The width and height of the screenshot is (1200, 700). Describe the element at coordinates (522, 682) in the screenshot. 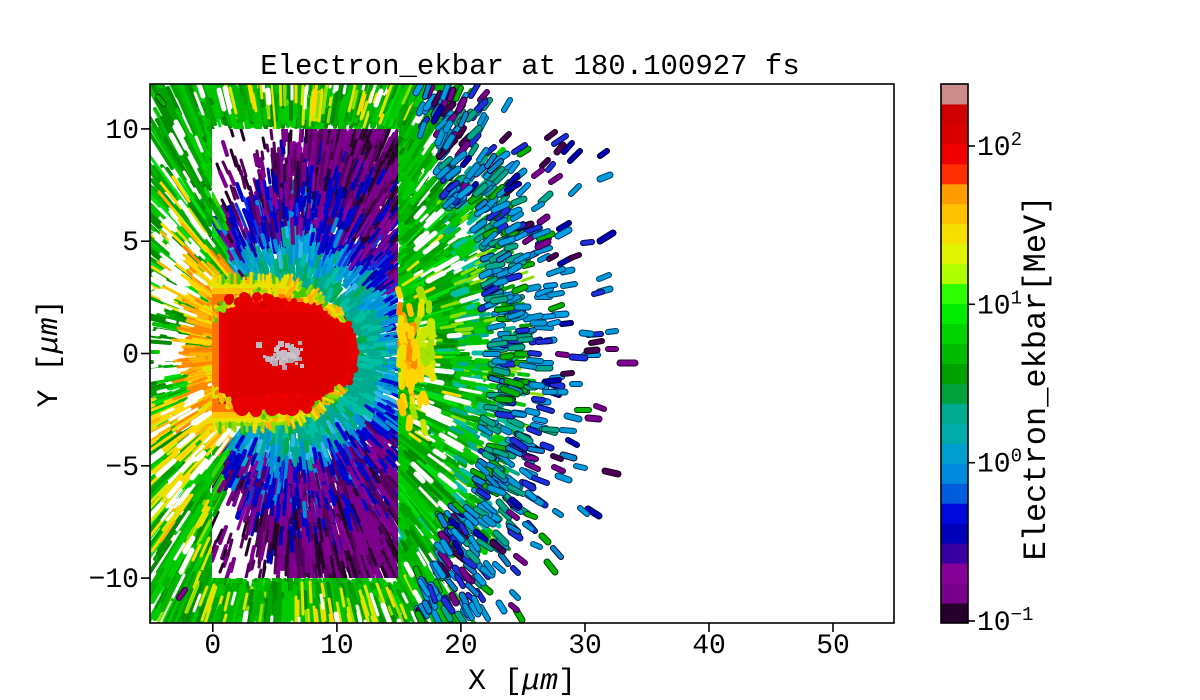

I see `svg-text: X [μm]` at that location.